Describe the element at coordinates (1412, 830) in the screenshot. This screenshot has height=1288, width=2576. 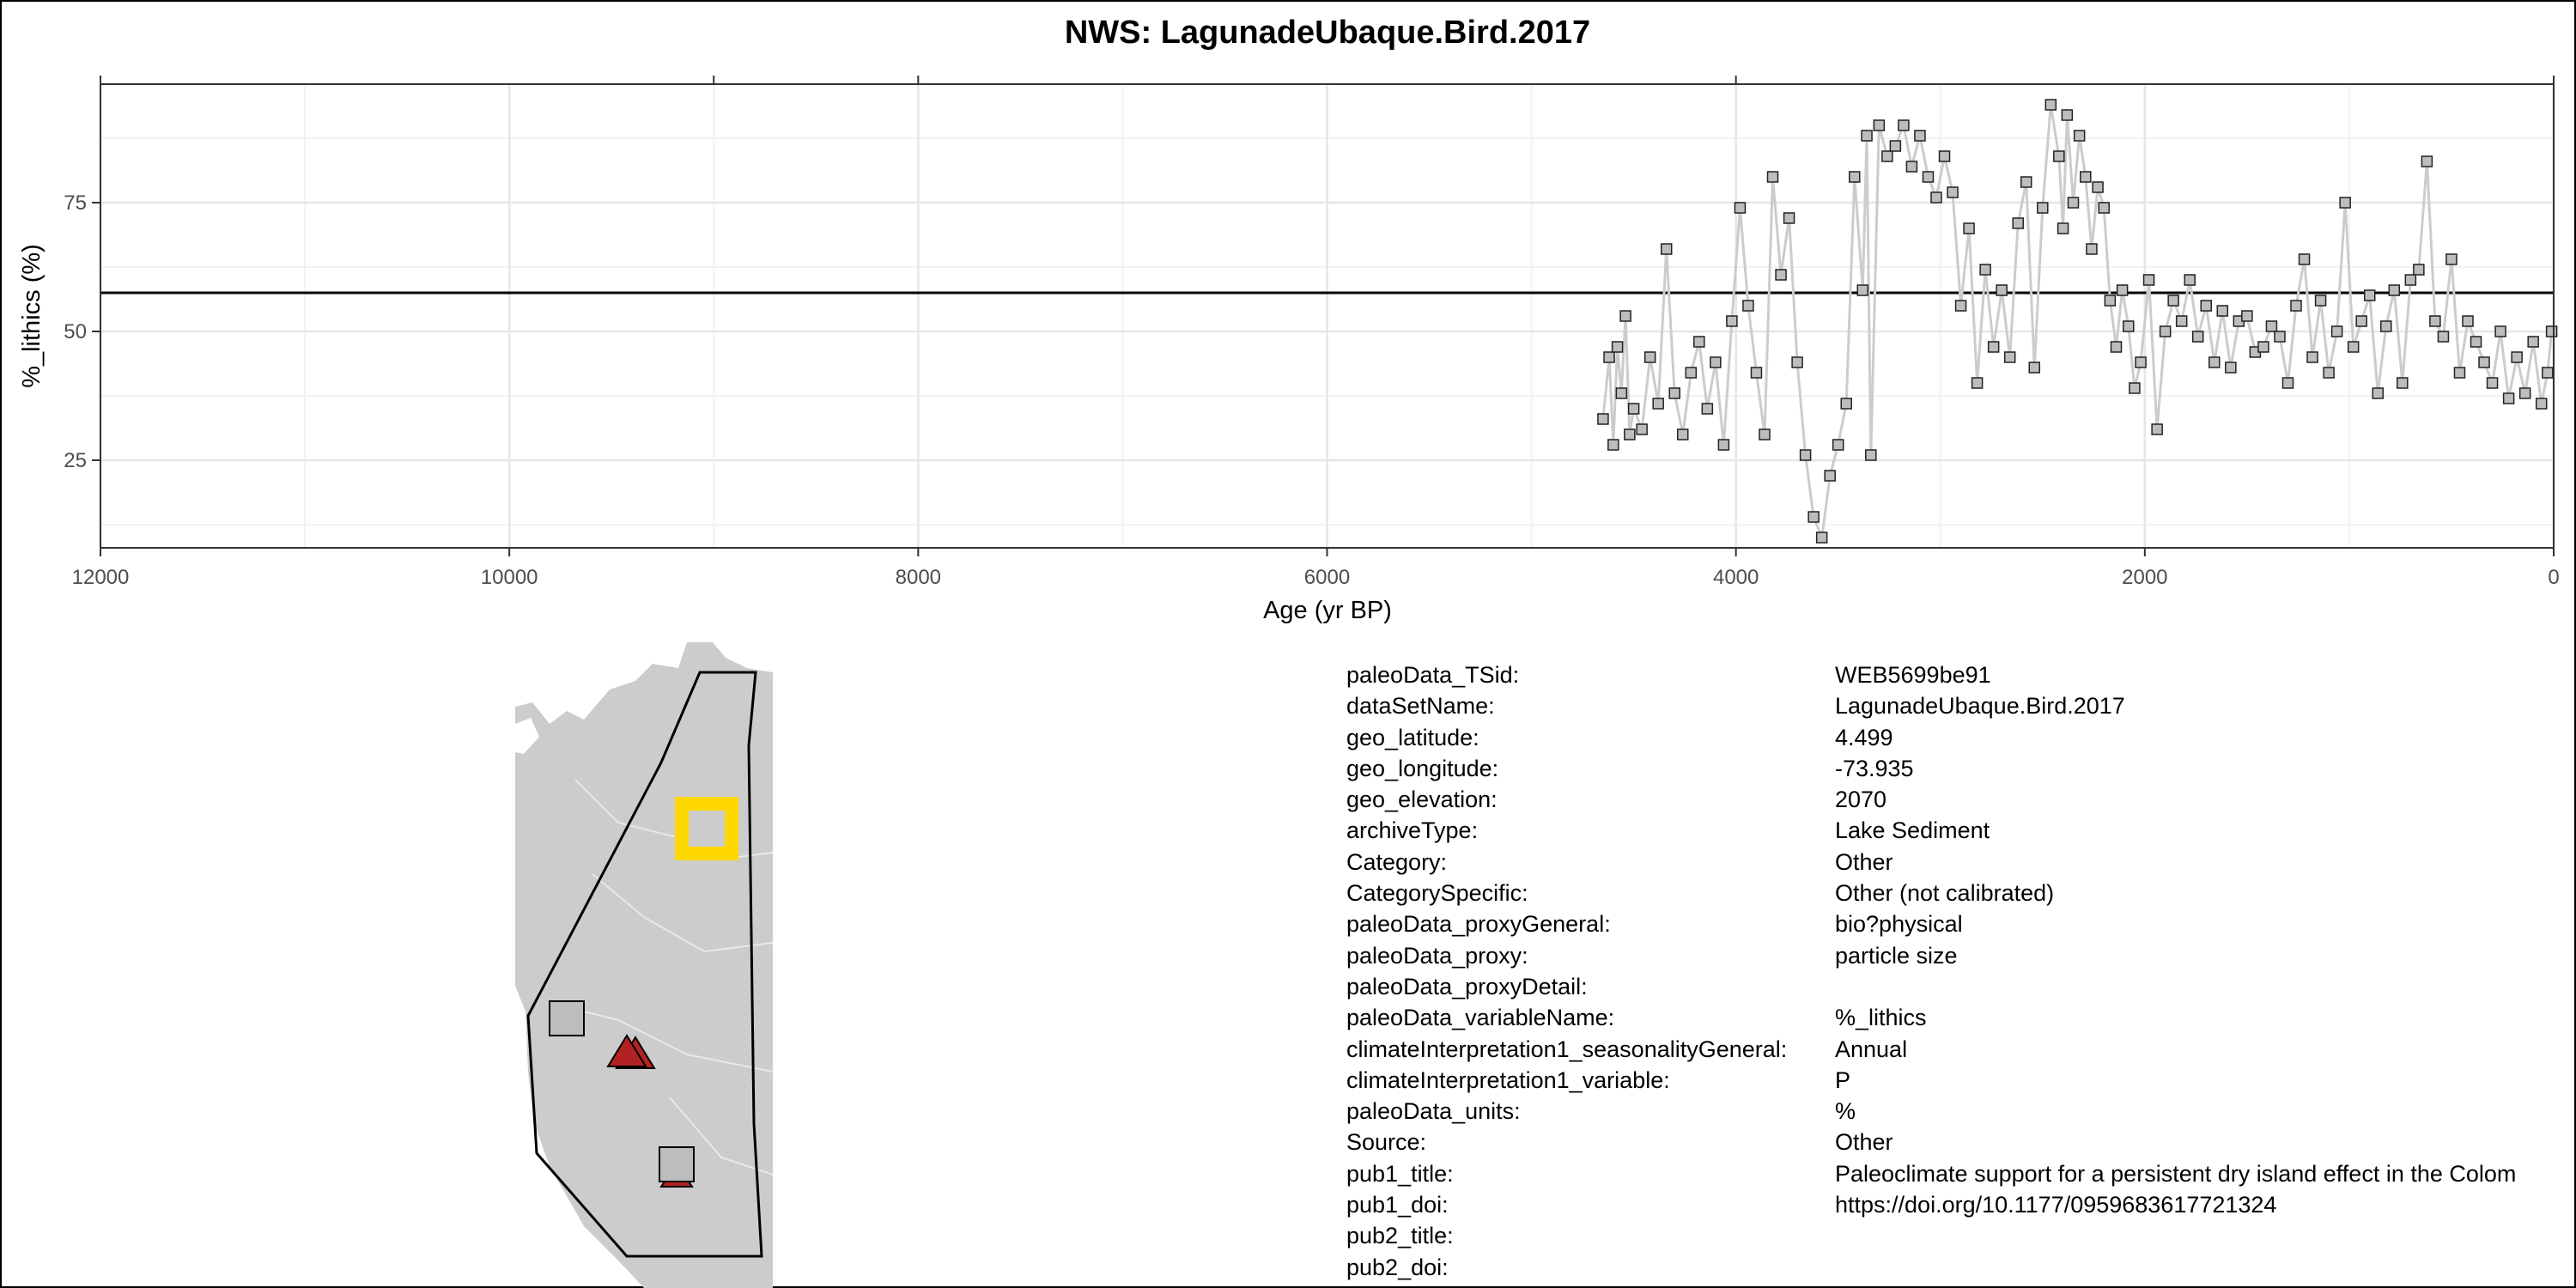
I see `metadata-key: archiveType:` at that location.